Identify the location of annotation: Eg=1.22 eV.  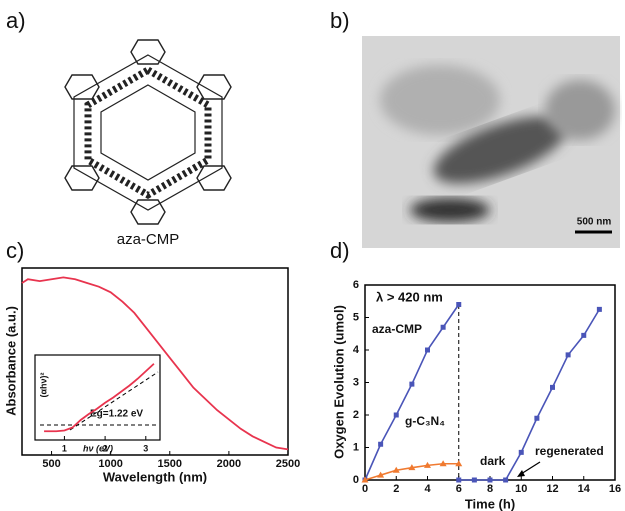
(116, 414).